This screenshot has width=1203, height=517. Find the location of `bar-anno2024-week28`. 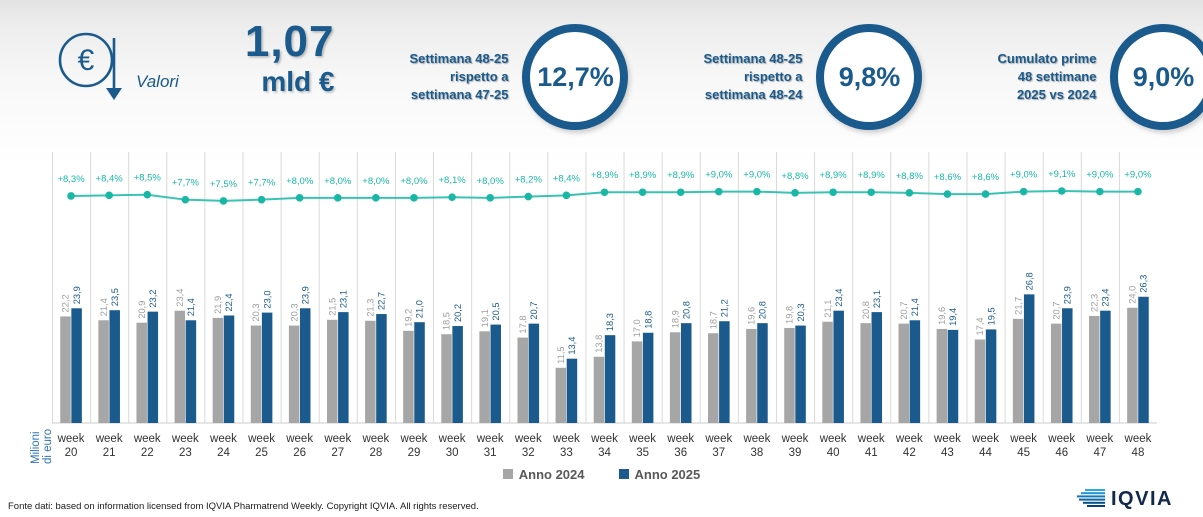

bar-anno2024-week28 is located at coordinates (370, 371).